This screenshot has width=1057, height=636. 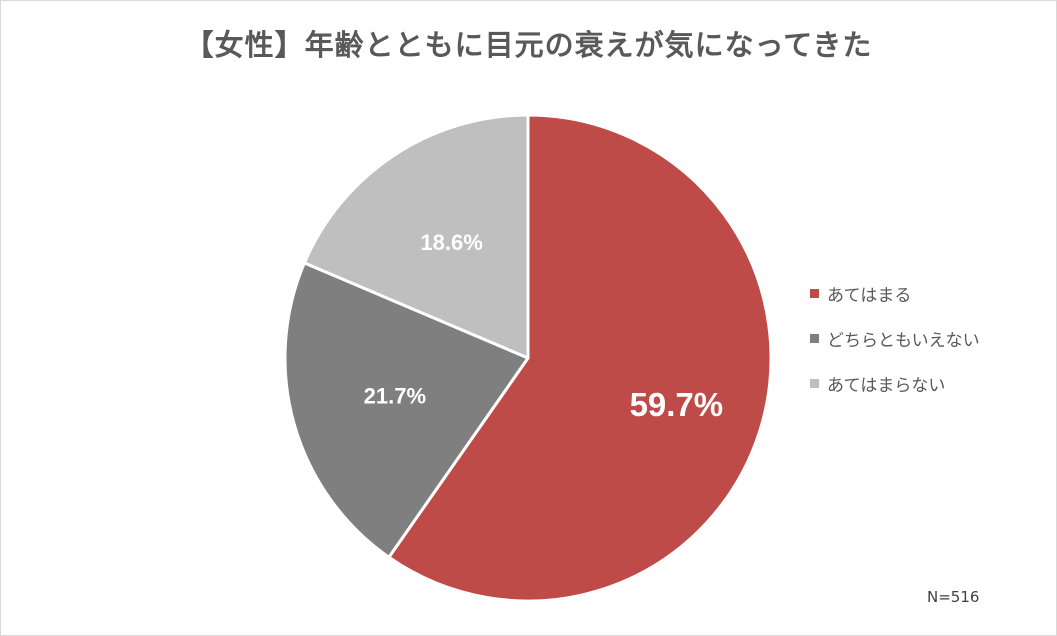 I want to click on legend-item-neutral: どちらともいえない, so click(x=895, y=338).